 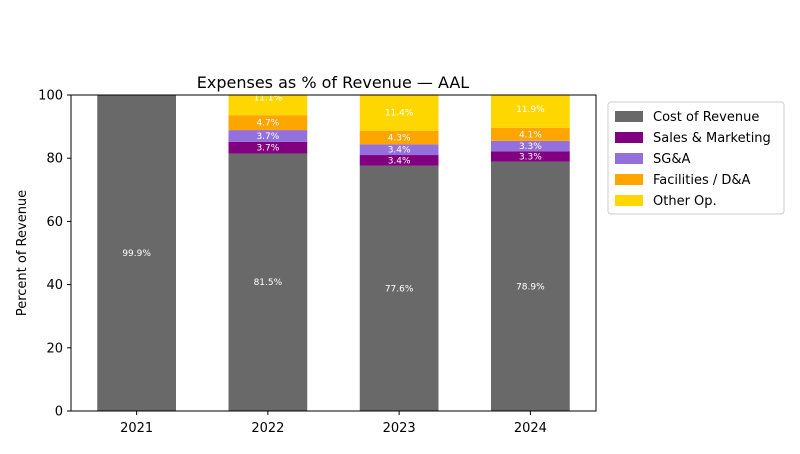 I want to click on x-tick-label: 2024, so click(x=530, y=428).